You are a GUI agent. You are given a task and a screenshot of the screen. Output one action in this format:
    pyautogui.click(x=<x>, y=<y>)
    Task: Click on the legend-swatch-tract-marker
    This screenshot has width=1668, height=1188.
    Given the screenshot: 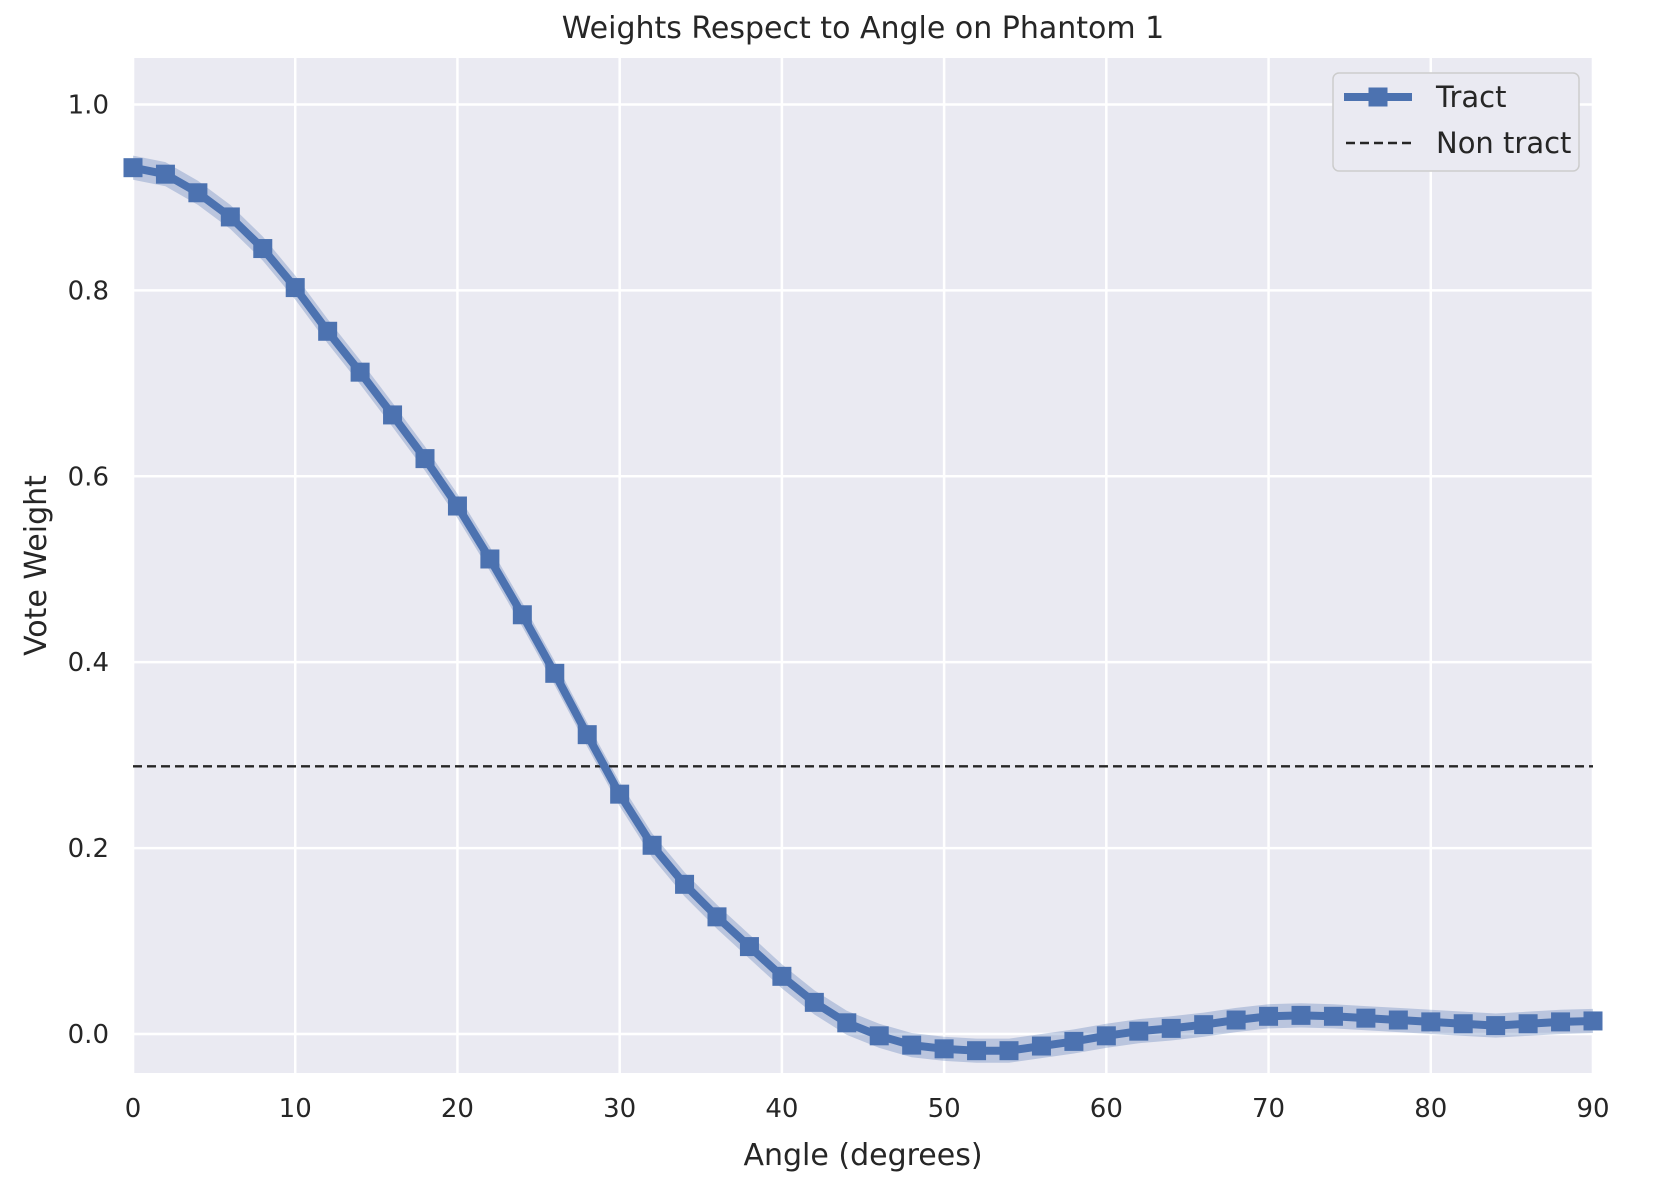 What is the action you would take?
    pyautogui.click(x=1378, y=97)
    